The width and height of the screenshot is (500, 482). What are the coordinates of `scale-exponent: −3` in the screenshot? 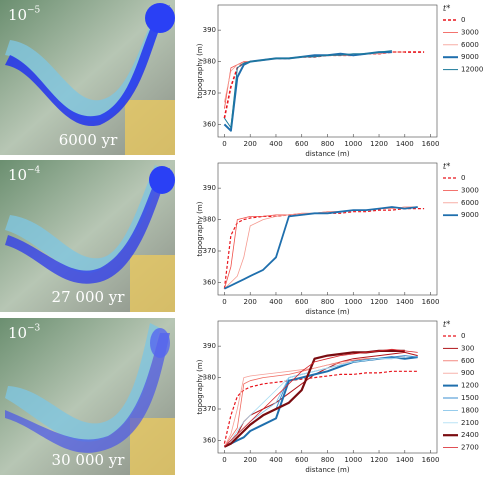 It's located at (34, 329).